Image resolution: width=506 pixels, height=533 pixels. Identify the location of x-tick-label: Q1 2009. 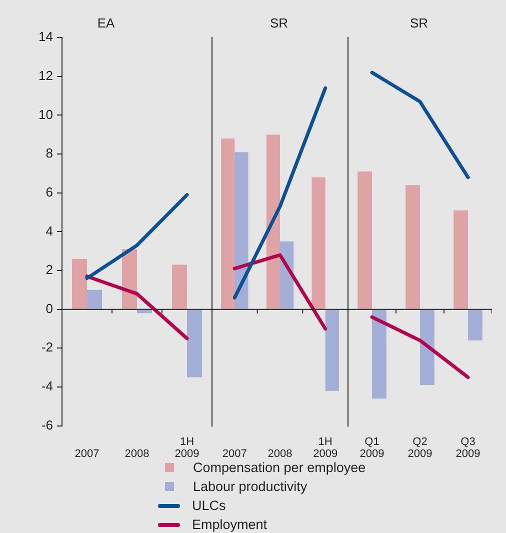
(372, 448).